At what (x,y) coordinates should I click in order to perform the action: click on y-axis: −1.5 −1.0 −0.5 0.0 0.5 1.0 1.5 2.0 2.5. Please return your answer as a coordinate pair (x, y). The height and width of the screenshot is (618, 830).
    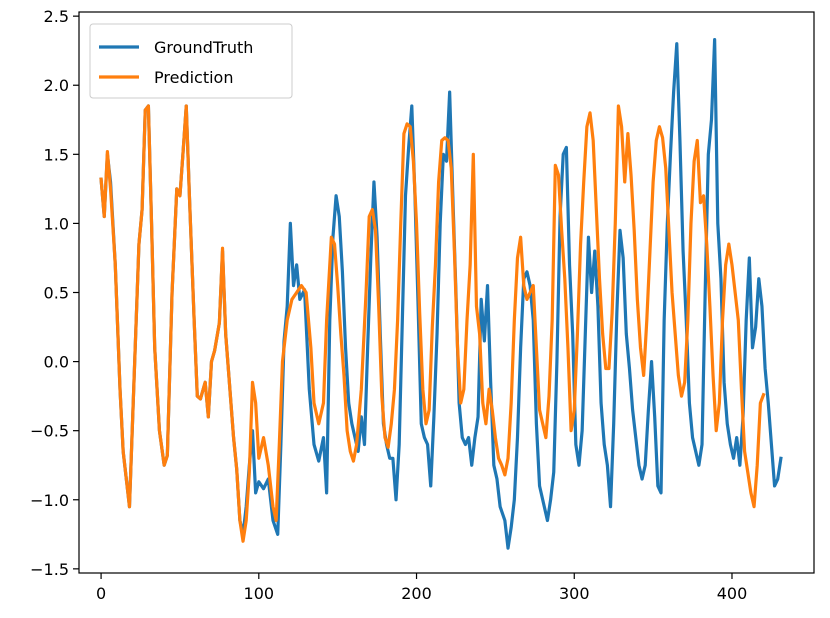
    Looking at the image, I should click on (54, 293).